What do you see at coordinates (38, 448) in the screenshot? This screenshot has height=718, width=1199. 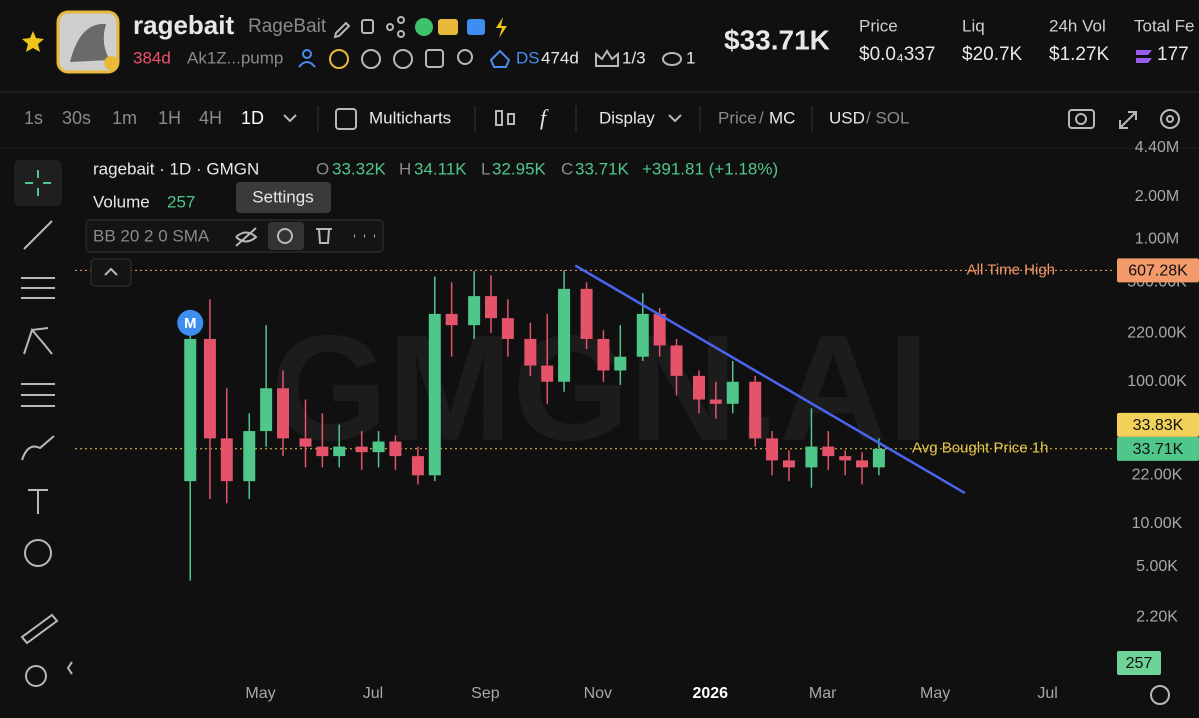 I see `brush-tool` at bounding box center [38, 448].